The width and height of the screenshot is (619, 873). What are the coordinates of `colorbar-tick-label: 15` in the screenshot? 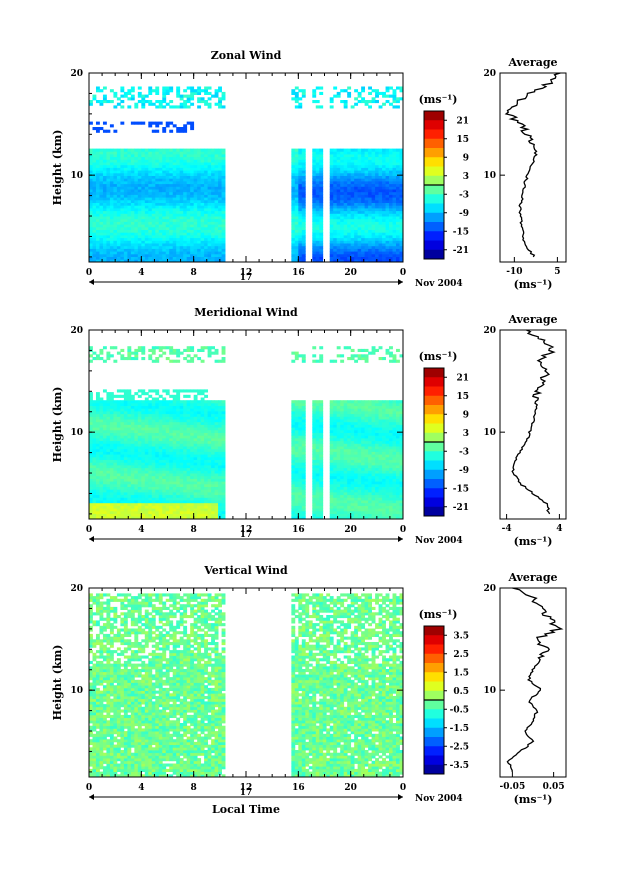 It's located at (462, 140).